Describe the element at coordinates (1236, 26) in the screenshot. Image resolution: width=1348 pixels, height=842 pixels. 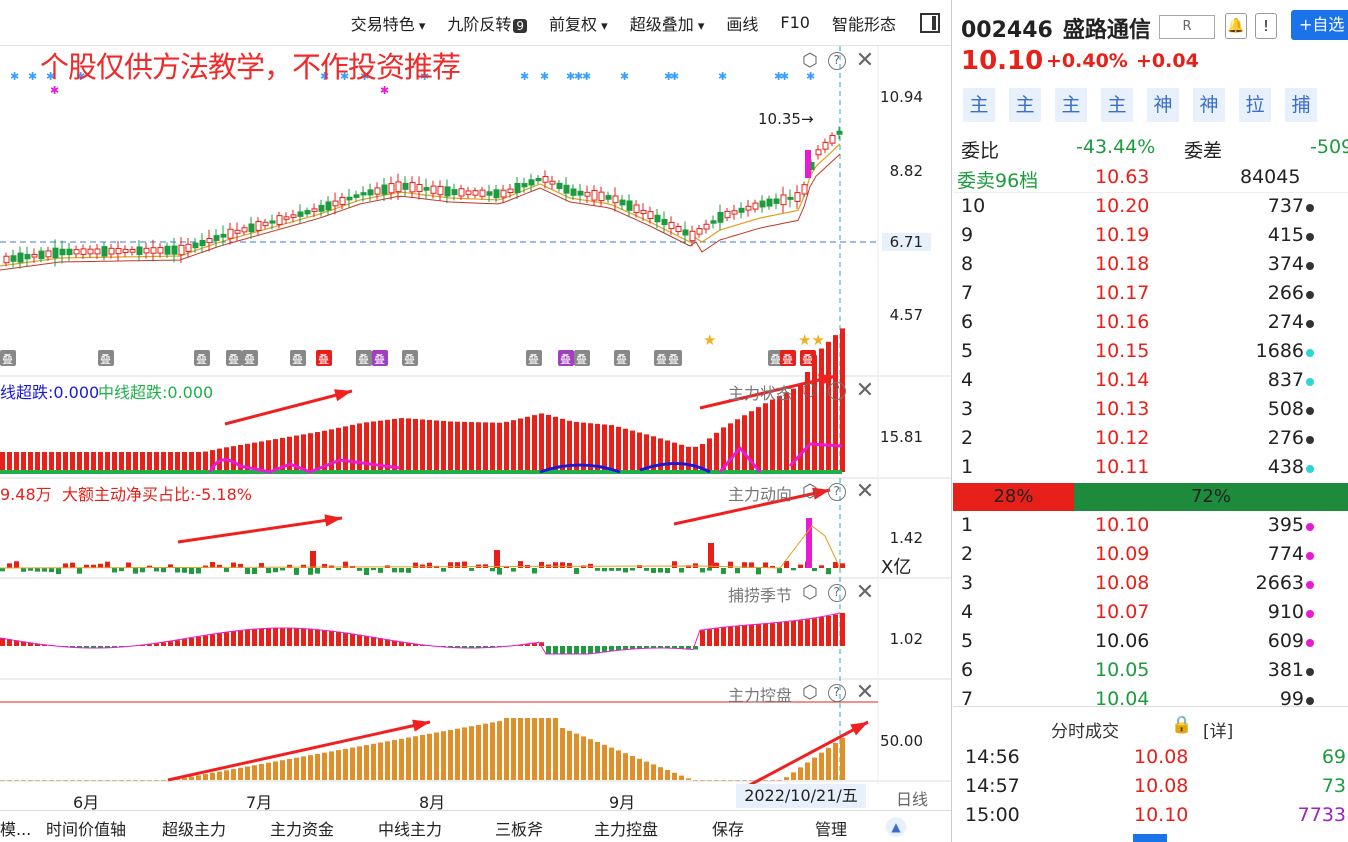
I see `bell-icon: 🔔` at that location.